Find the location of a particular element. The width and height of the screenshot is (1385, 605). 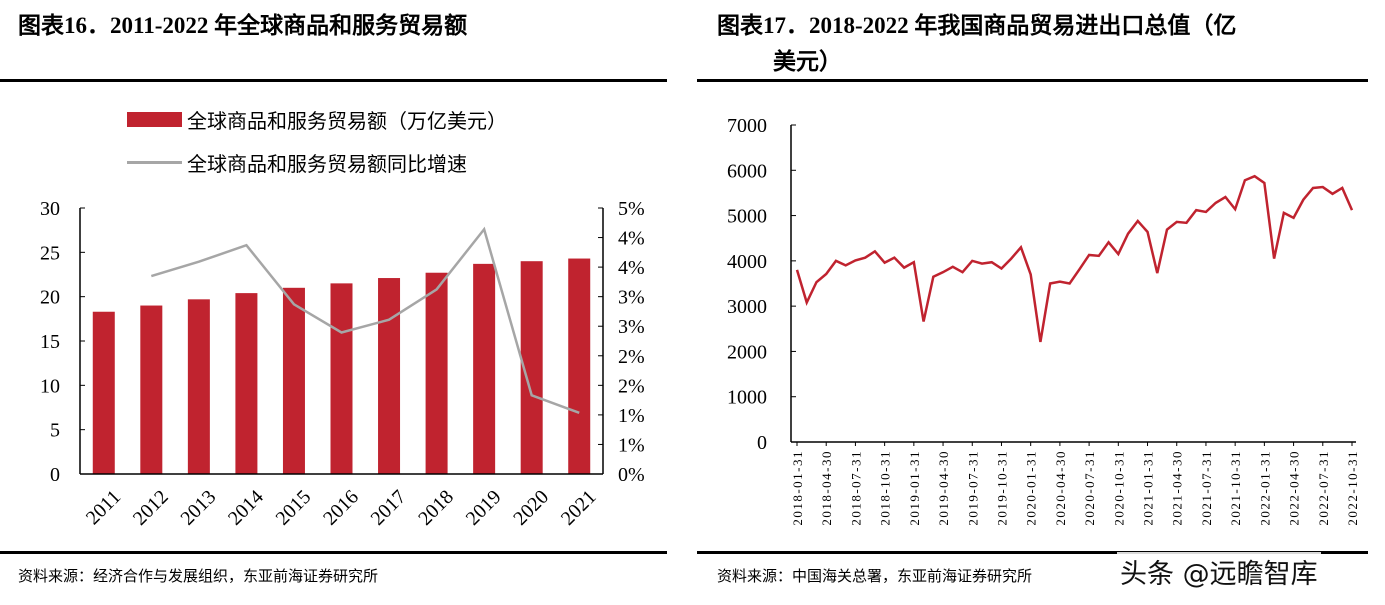

left-source-note: 资料来源：经济合作与发展组织，东亚前海证券研究所 is located at coordinates (198, 577).